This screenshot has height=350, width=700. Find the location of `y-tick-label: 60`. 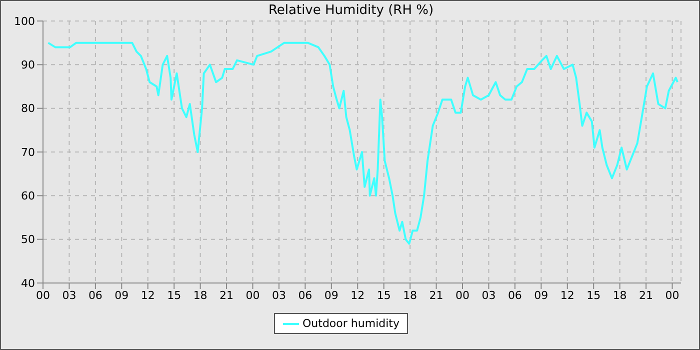

y-tick-label: 60 is located at coordinates (28, 196).